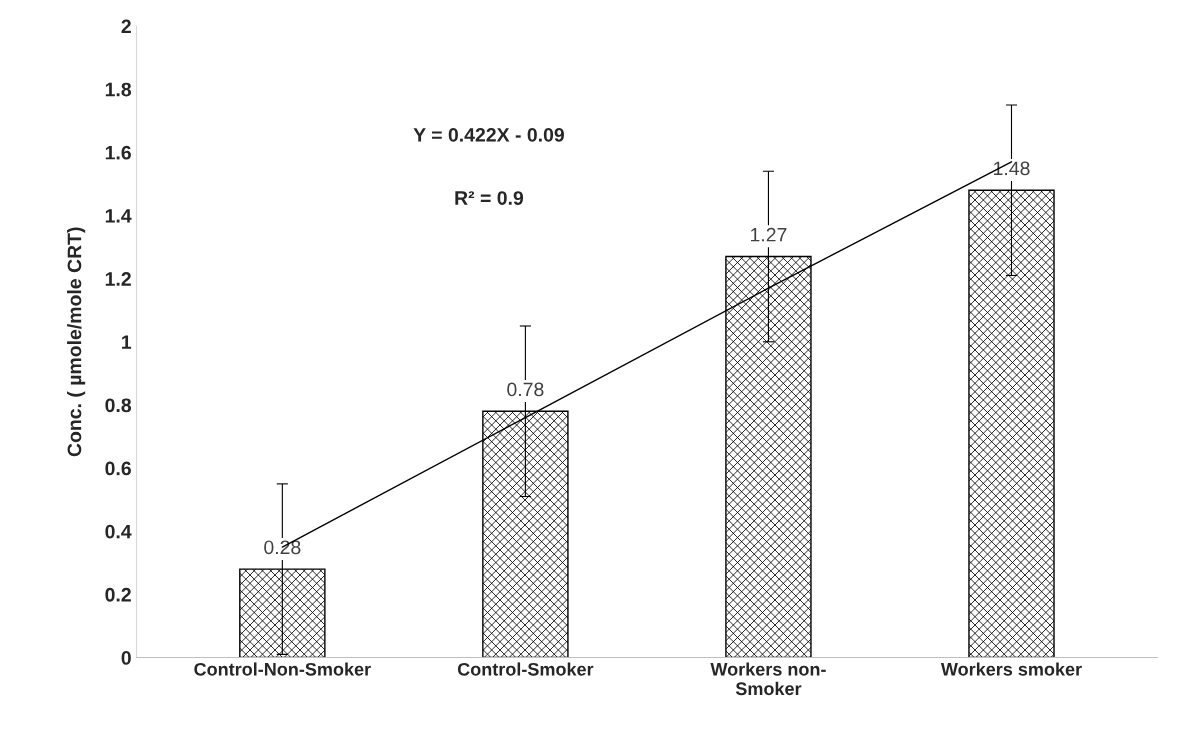 This screenshot has width=1187, height=743. What do you see at coordinates (769, 234) in the screenshot?
I see `data-label: 1.27` at bounding box center [769, 234].